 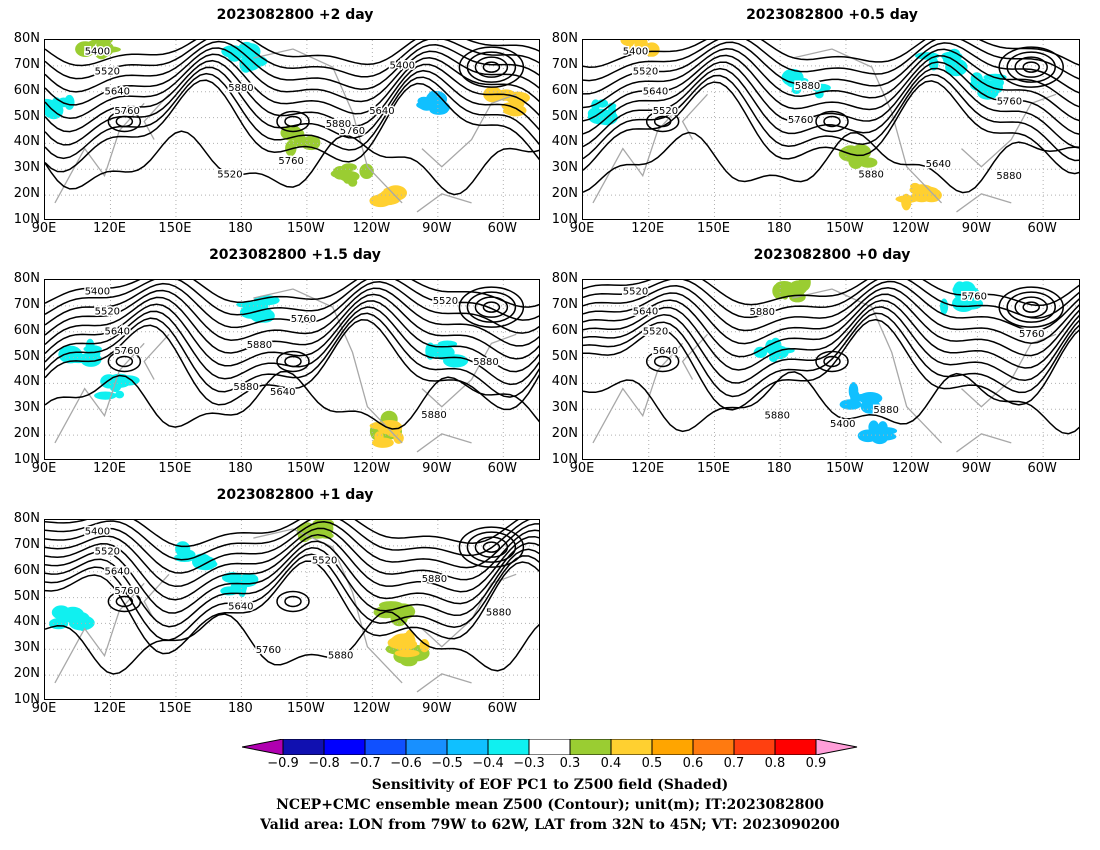 What do you see at coordinates (406, 763) in the screenshot?
I see `colorbar-tick-label: −0.6` at bounding box center [406, 763].